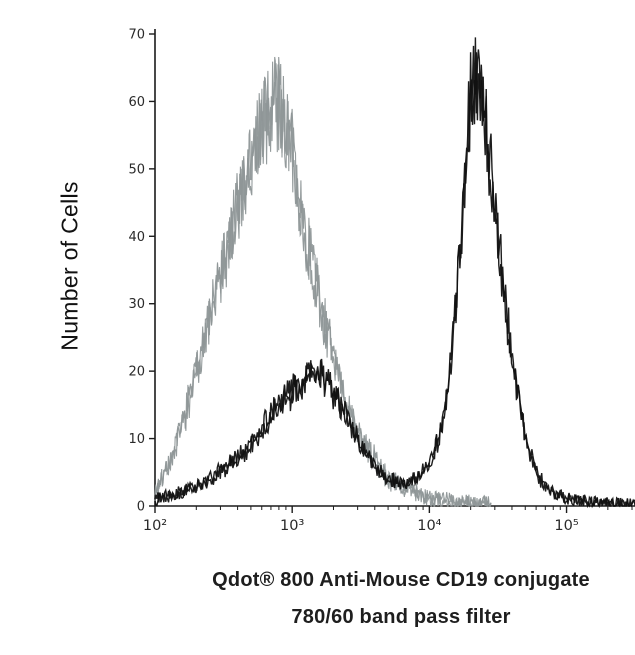 The width and height of the screenshot is (635, 655). What do you see at coordinates (429, 526) in the screenshot?
I see `svg-text: 10⁴` at bounding box center [429, 526].